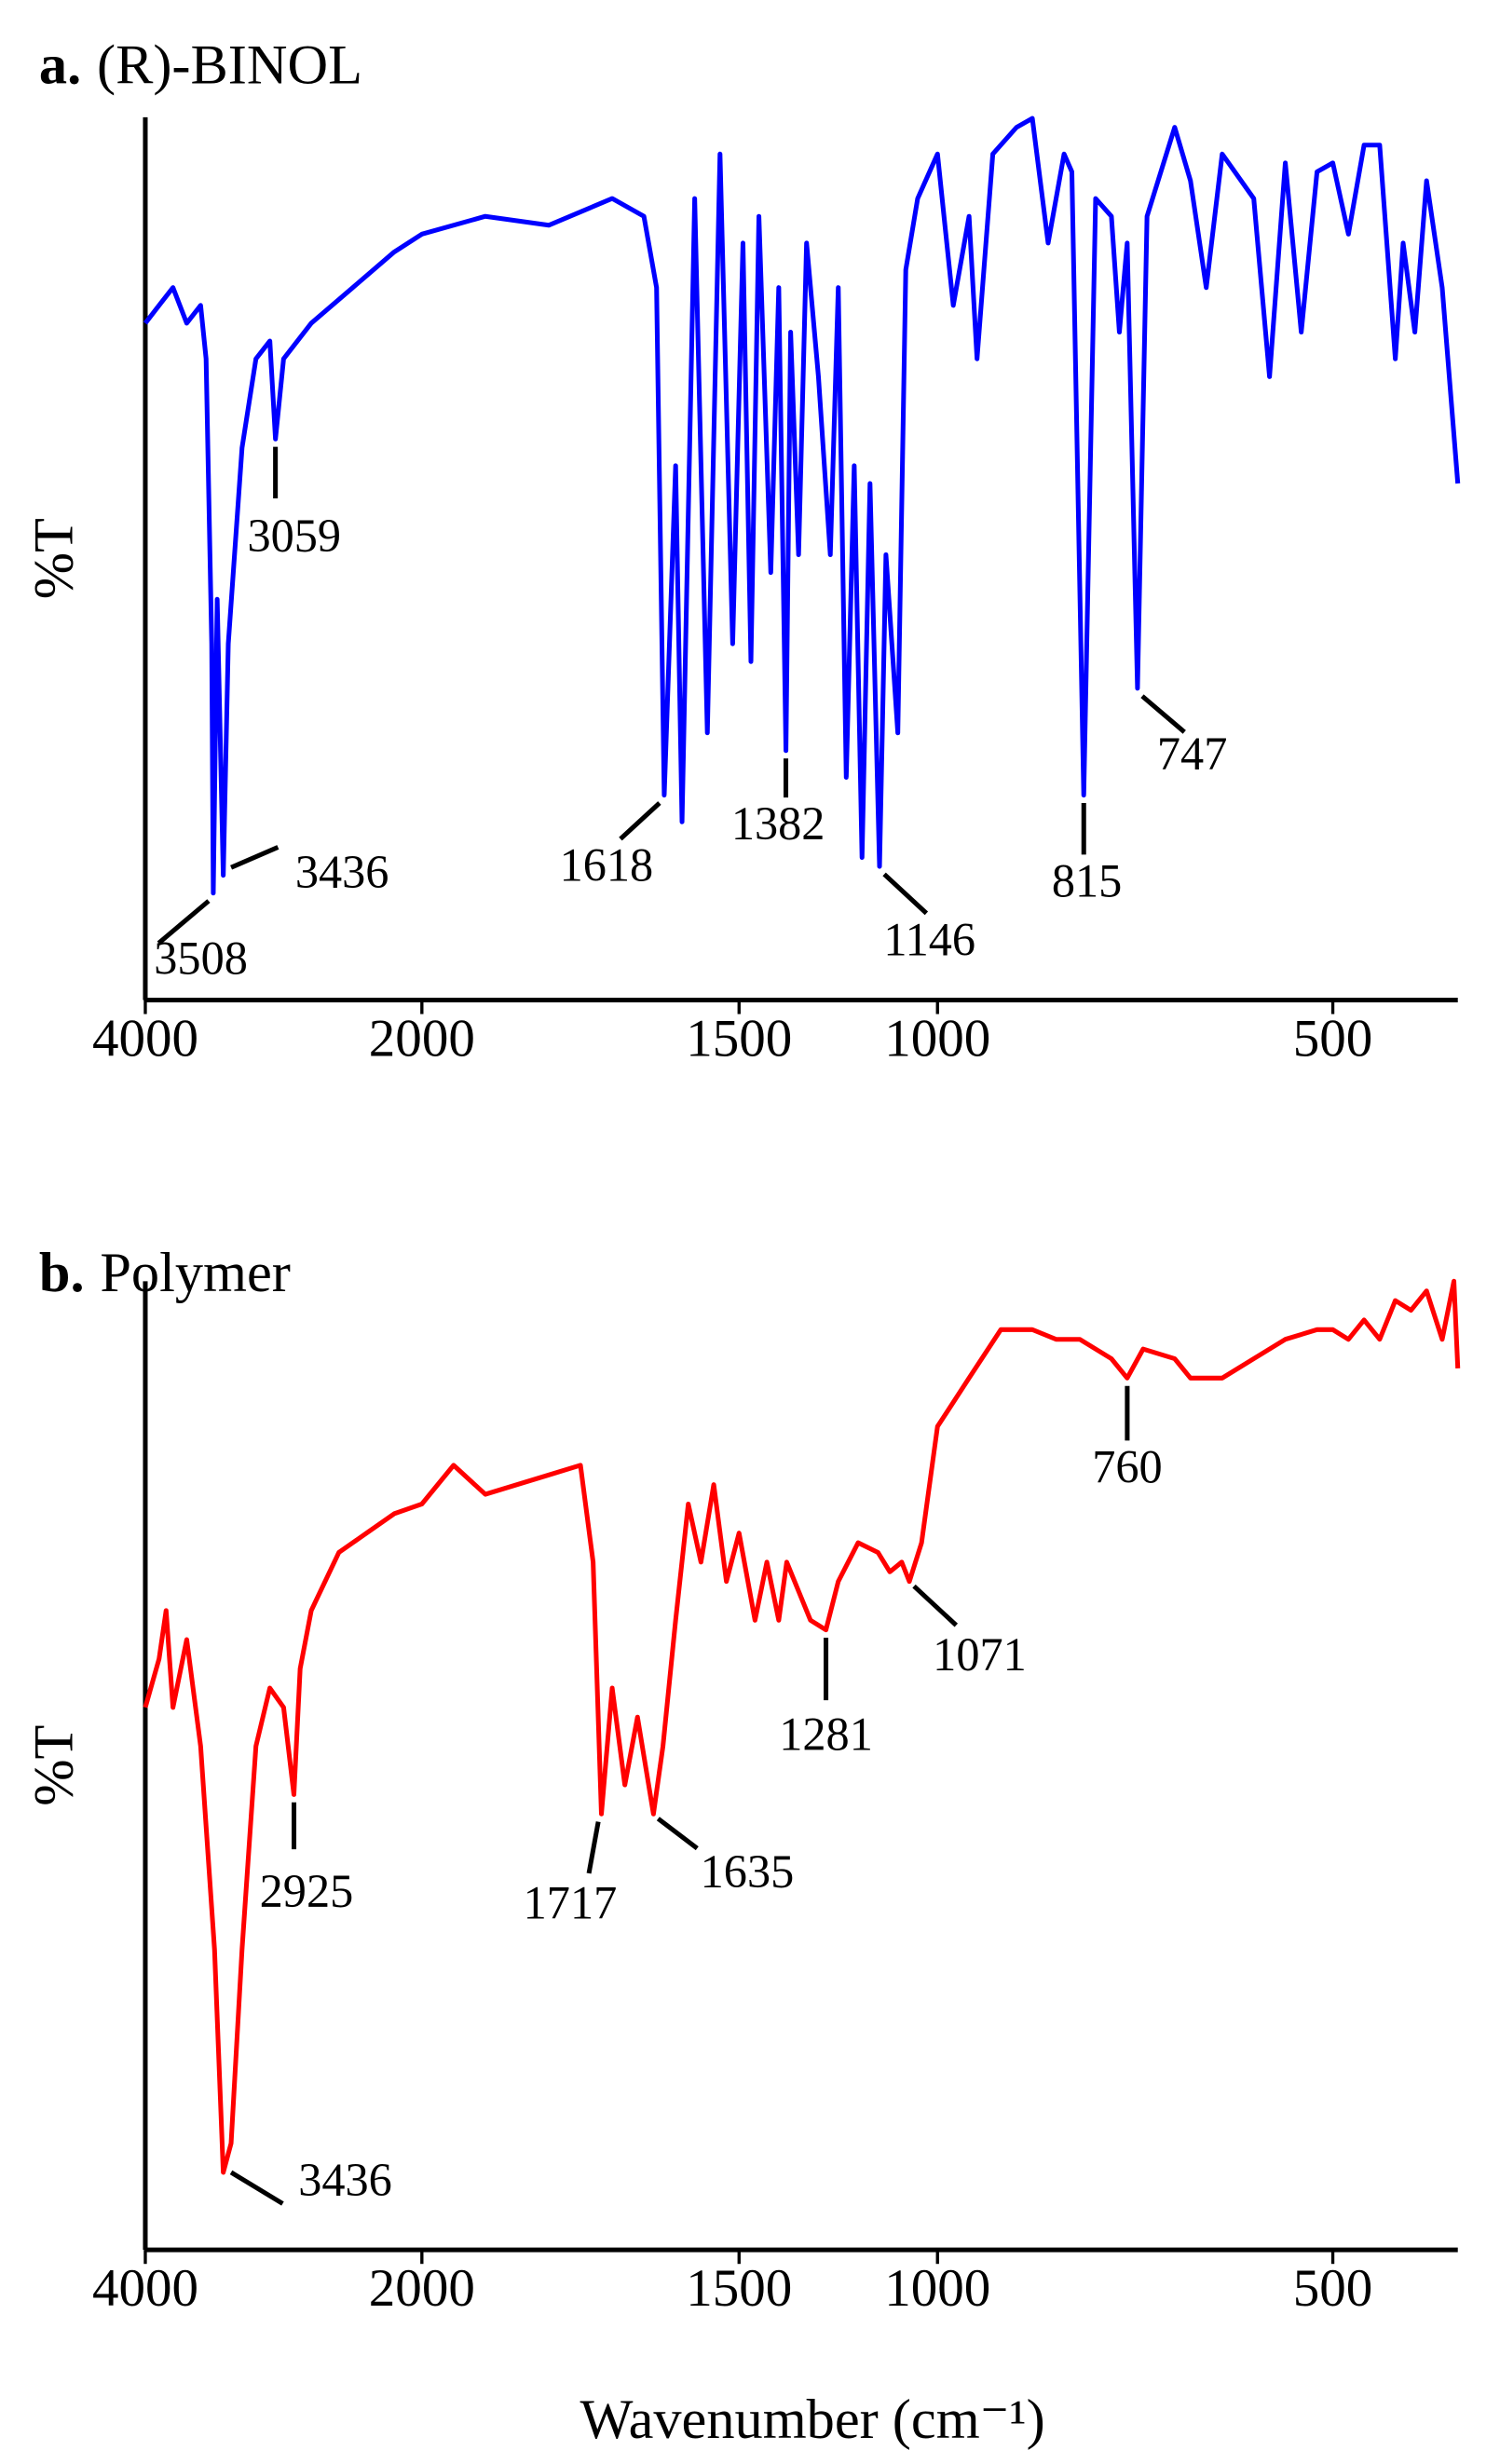 This screenshot has width=1500, height=2464. I want to click on peak-label: 1146, so click(929, 939).